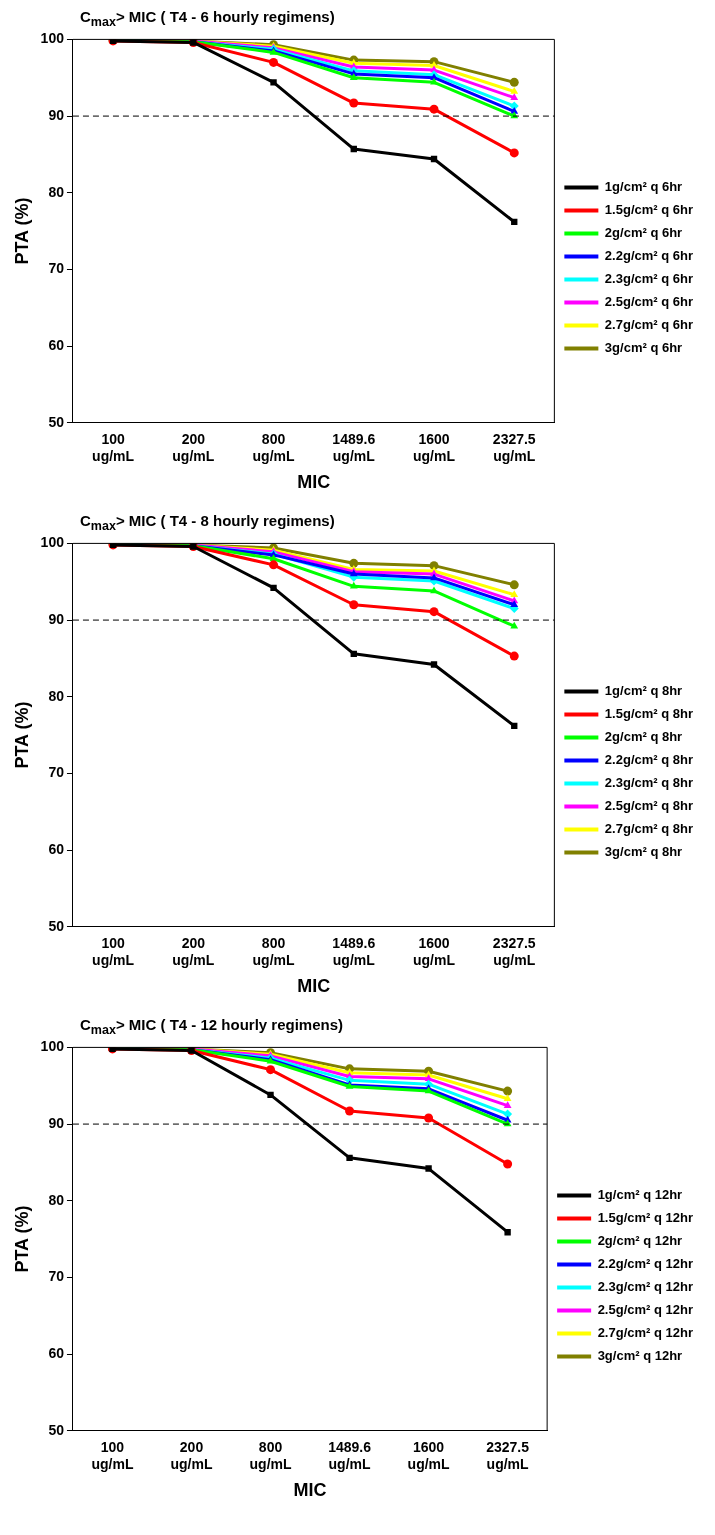 This screenshot has height=1535, width=715. Describe the element at coordinates (648, 210) in the screenshot. I see `legend-label: 1.5g/cm² q 6hr` at that location.